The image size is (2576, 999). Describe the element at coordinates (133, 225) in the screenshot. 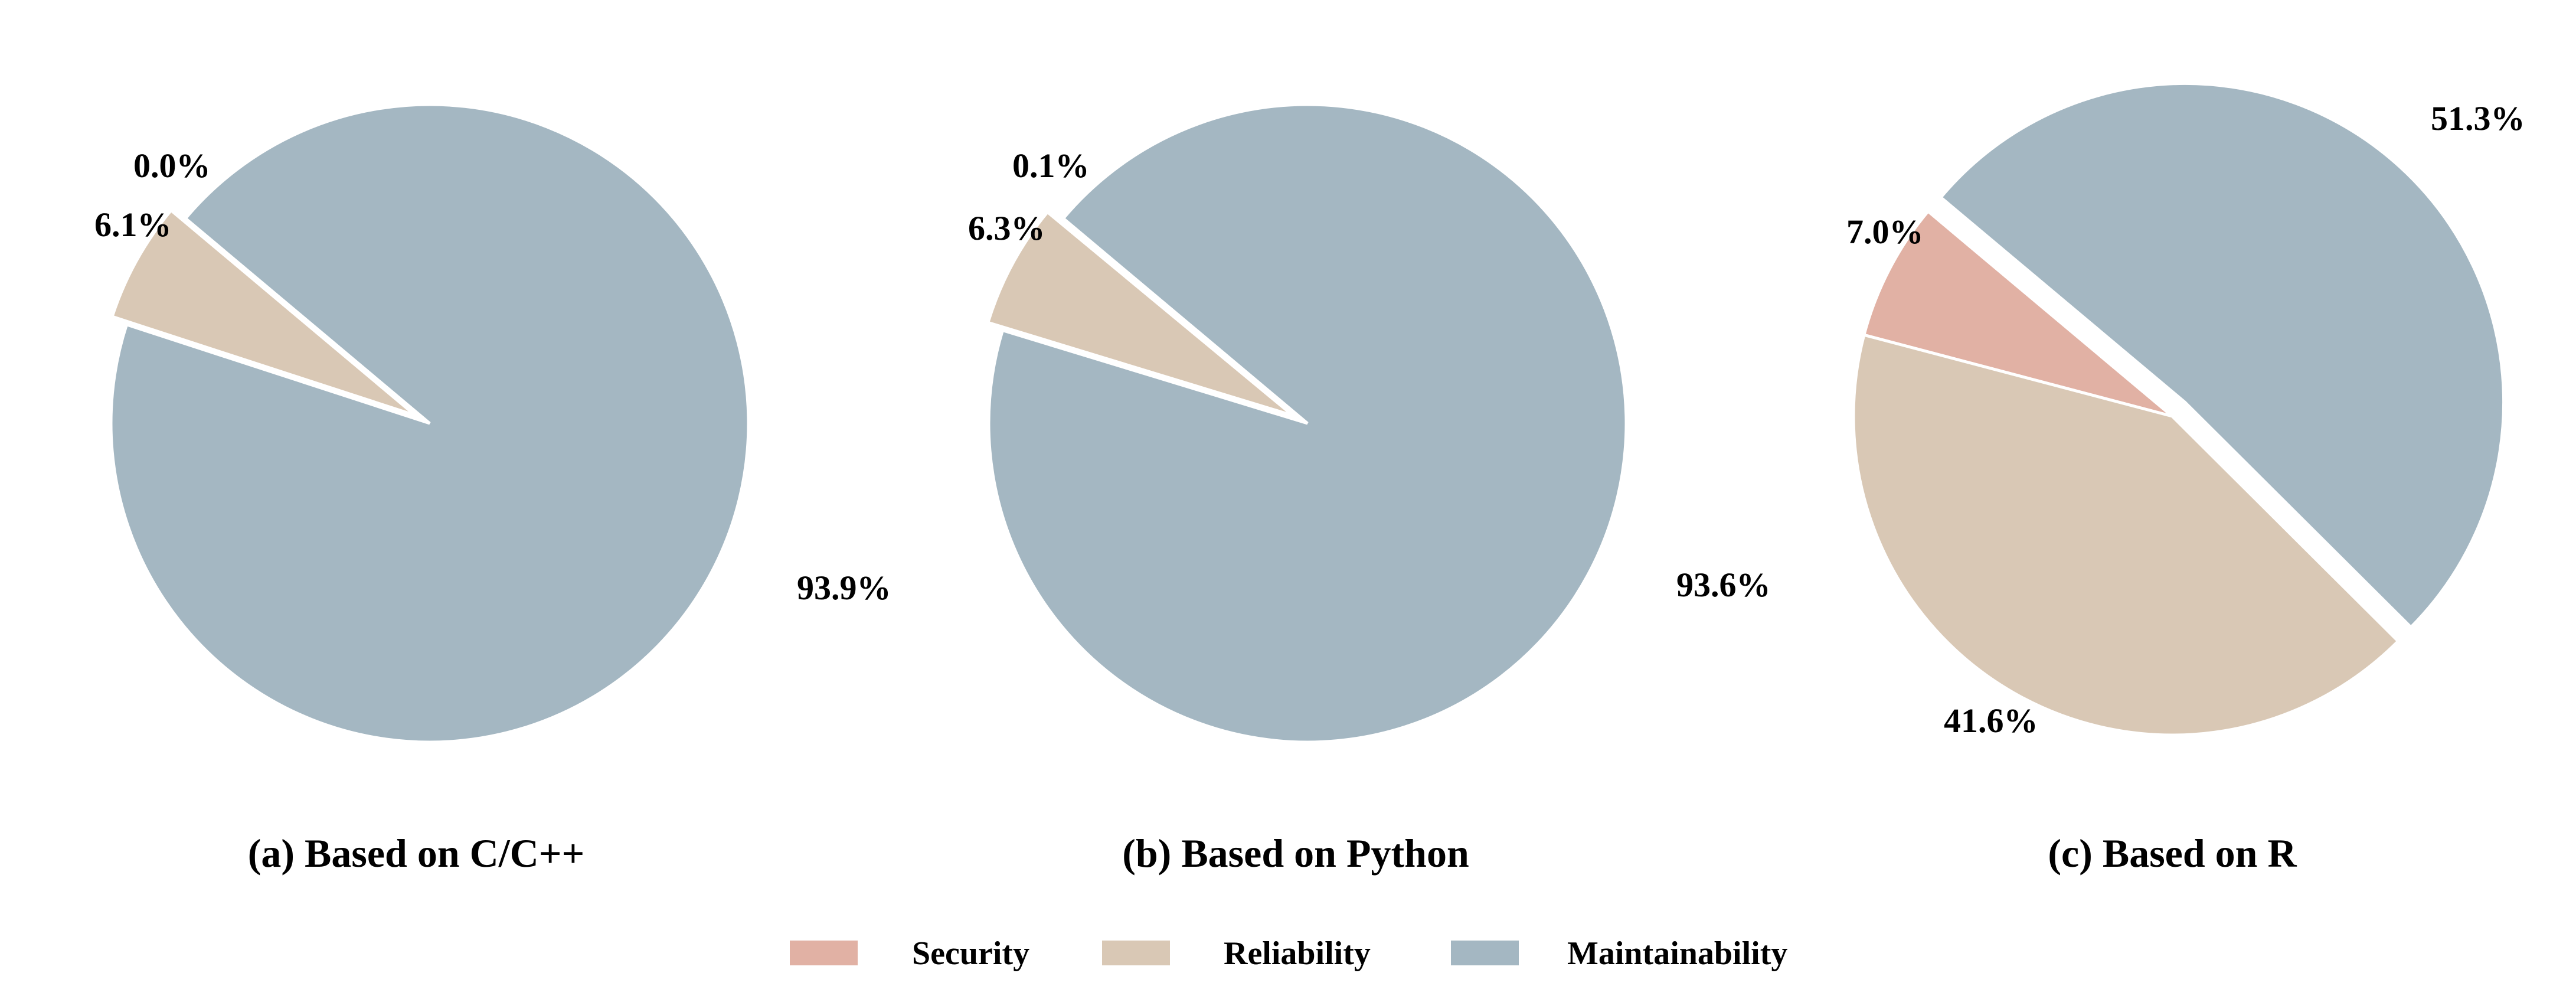

I see `pie-1-label-reliability: 6.1%` at that location.